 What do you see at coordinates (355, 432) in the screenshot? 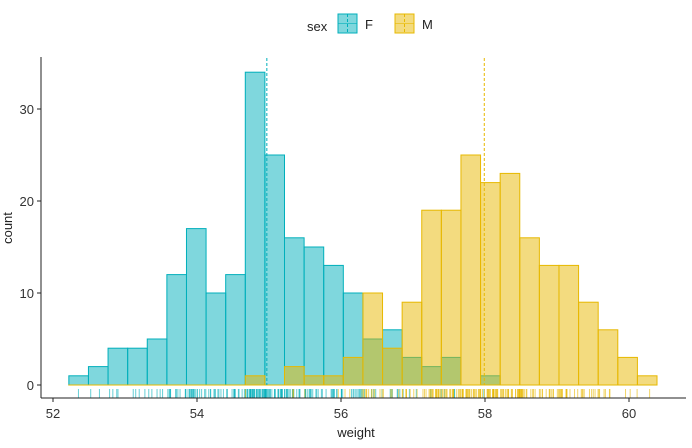
I see `x-axis-label: weight` at bounding box center [355, 432].